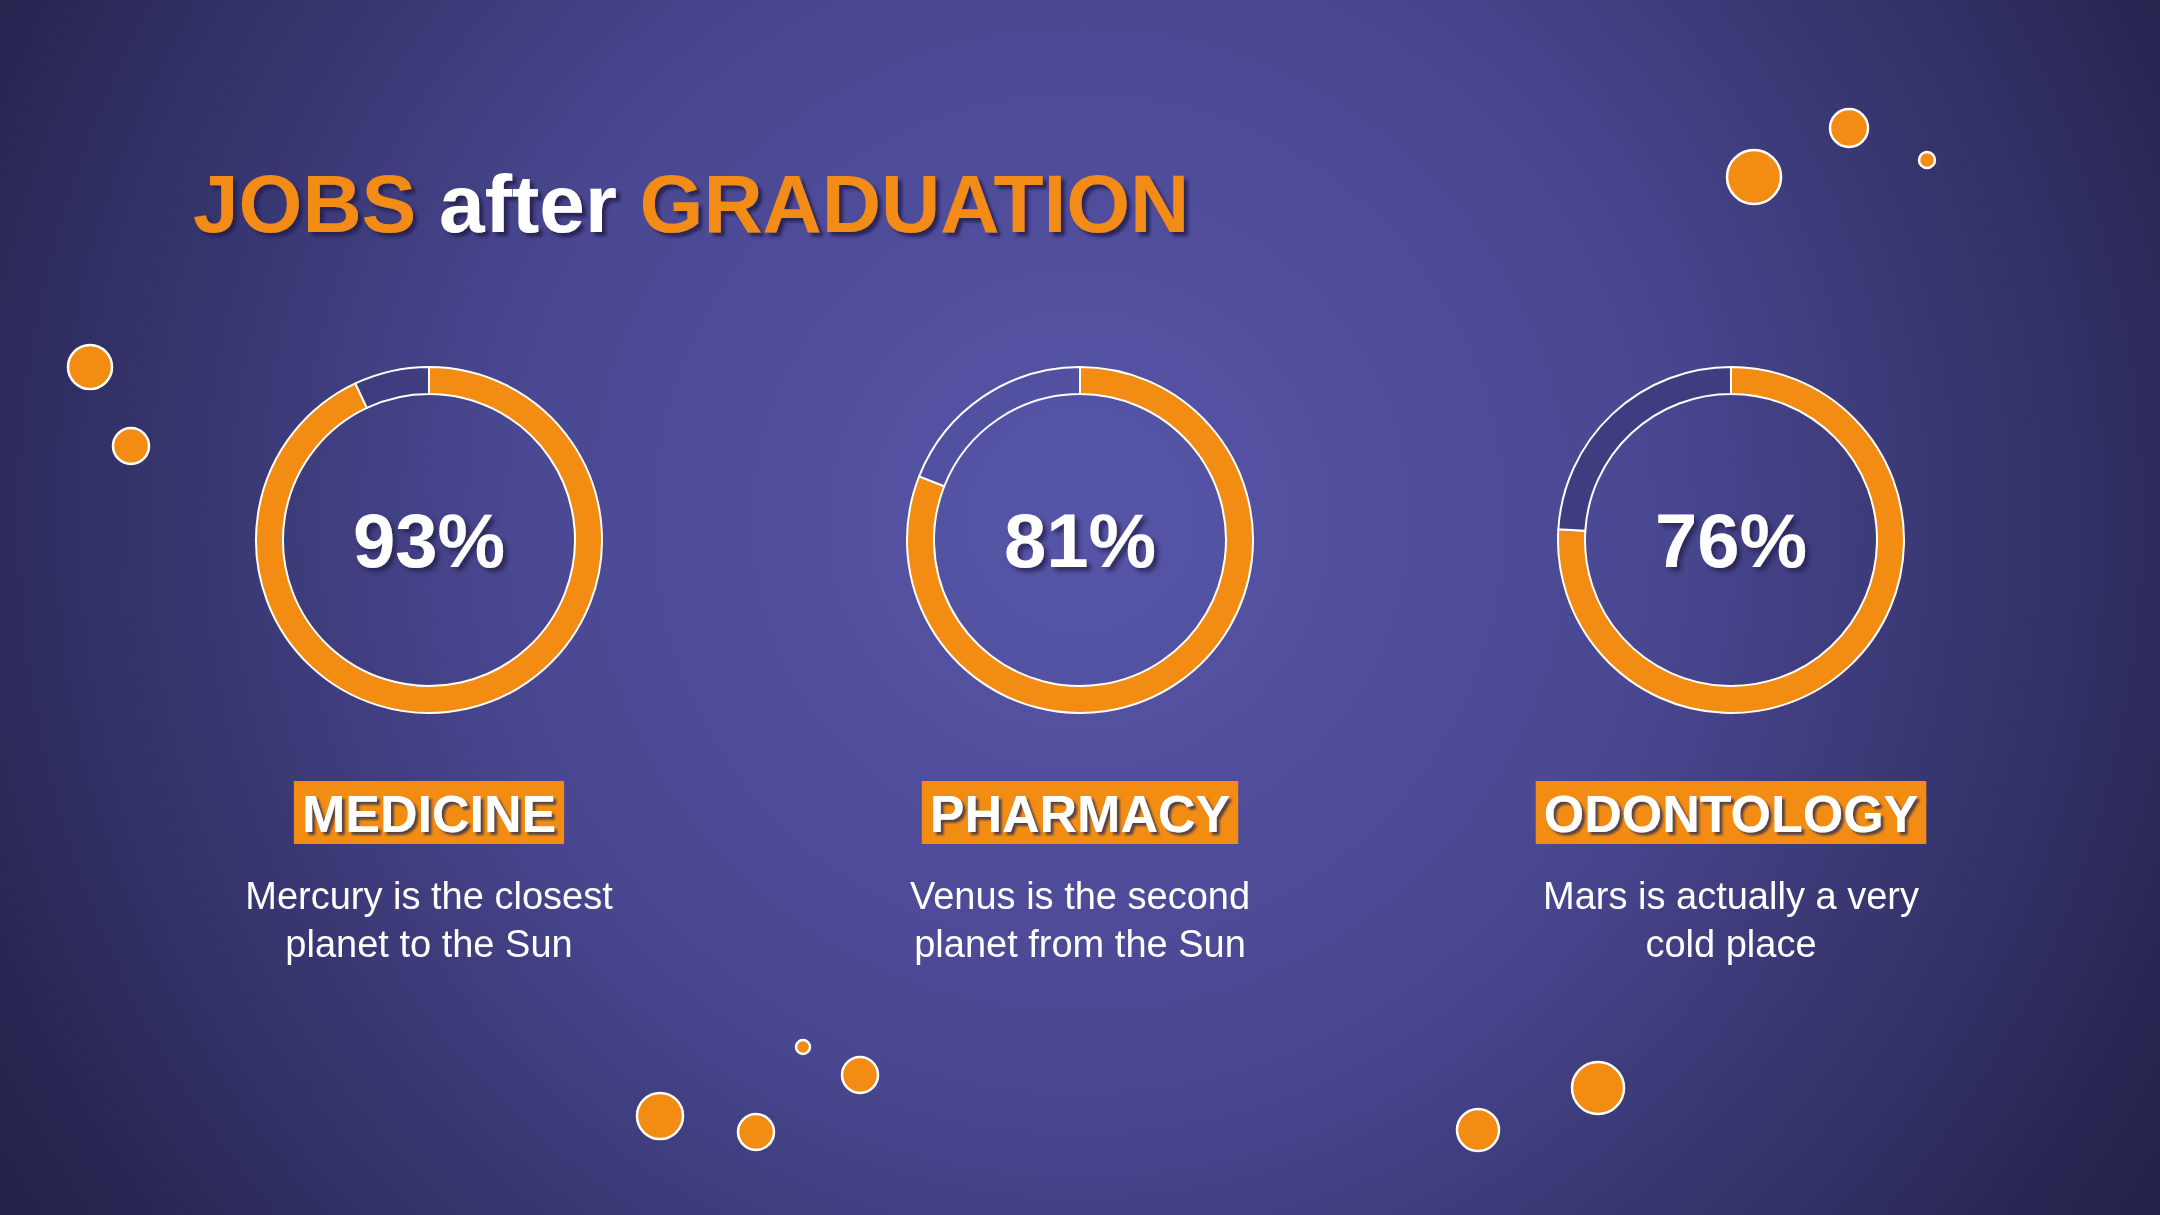 Image resolution: width=2160 pixels, height=1215 pixels. Describe the element at coordinates (429, 814) in the screenshot. I see `text: MEDICINE` at that location.